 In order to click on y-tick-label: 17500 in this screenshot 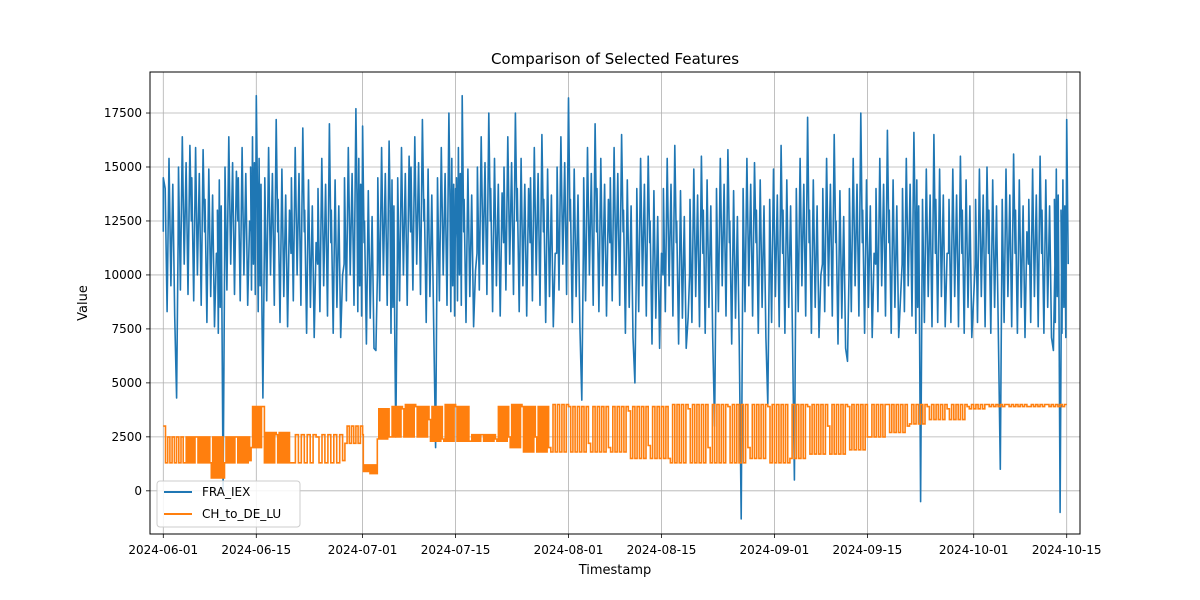, I will do `click(123, 113)`.